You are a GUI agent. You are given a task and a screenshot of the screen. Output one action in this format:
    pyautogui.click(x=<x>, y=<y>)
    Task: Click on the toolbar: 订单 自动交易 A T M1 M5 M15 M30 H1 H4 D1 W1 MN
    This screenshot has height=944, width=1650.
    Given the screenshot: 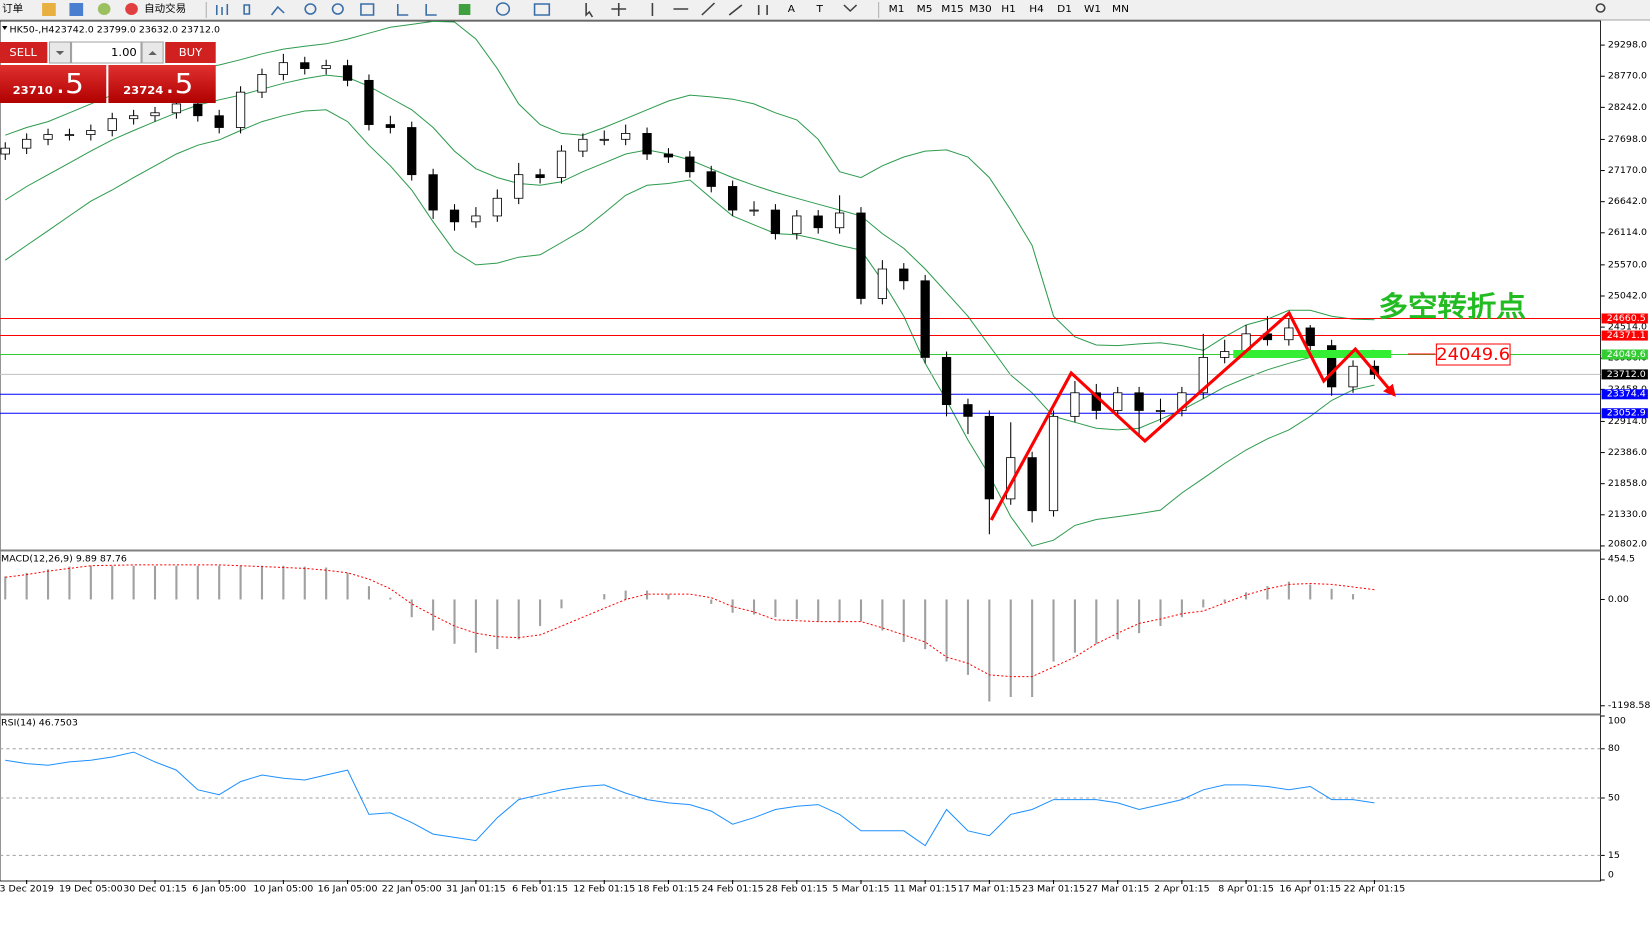 What is the action you would take?
    pyautogui.click(x=825, y=10)
    